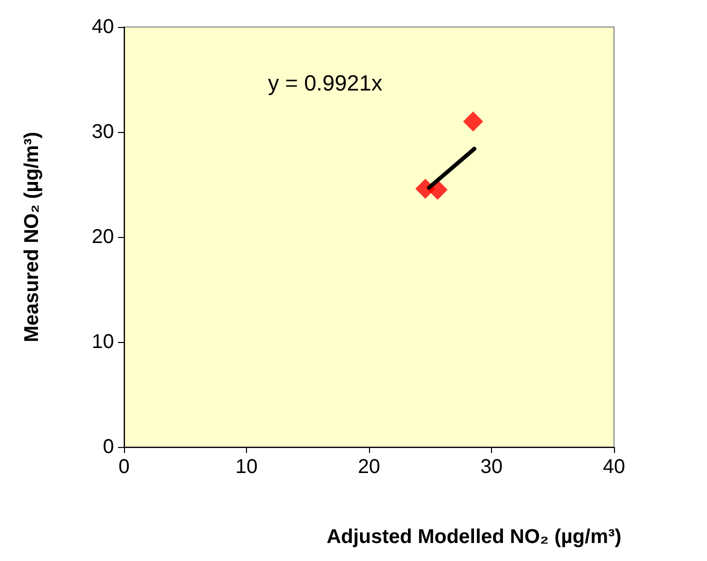 Image resolution: width=707 pixels, height=561 pixels. Describe the element at coordinates (124, 467) in the screenshot. I see `x-tick-label: 0` at that location.